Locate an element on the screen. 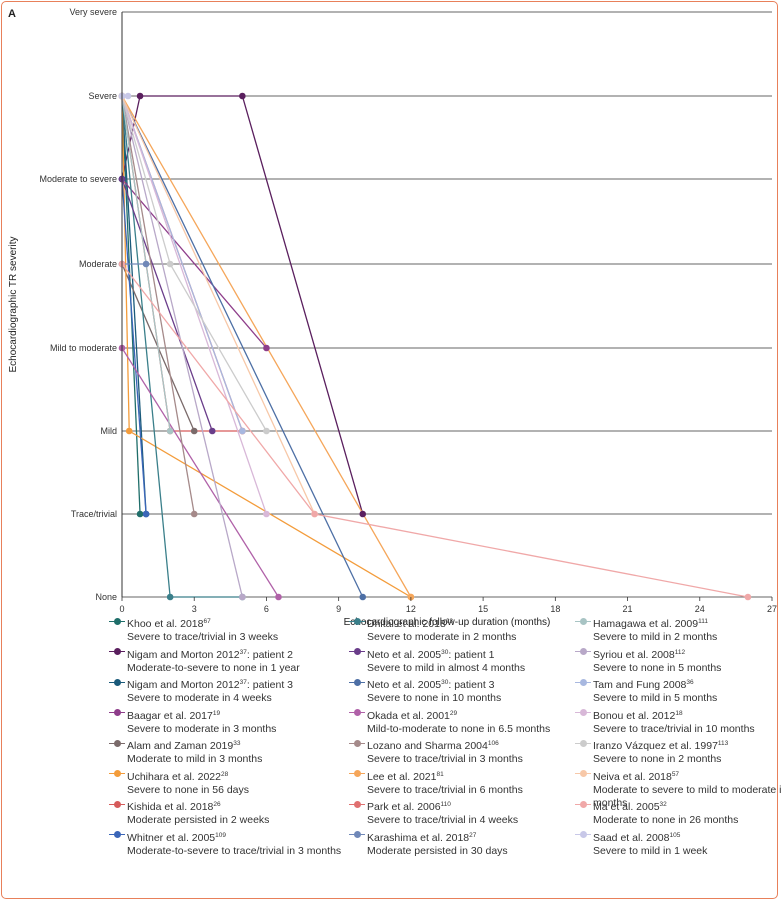  legend-description: Severe to none in 10 months is located at coordinates (434, 698).